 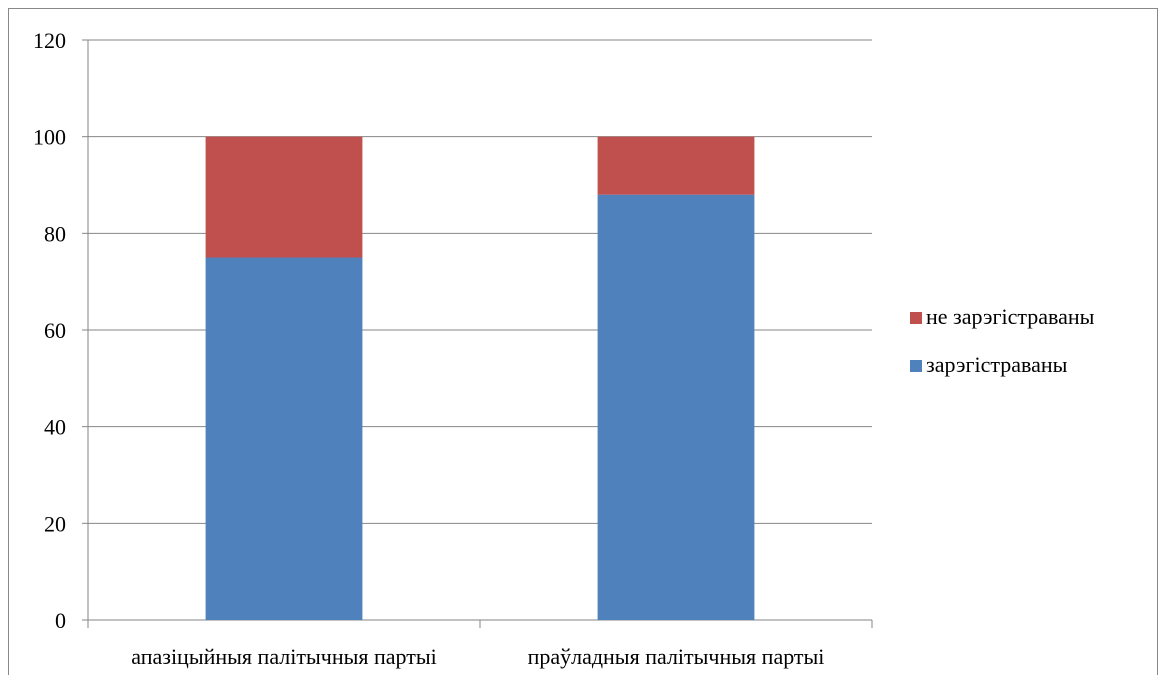 What do you see at coordinates (55, 523) in the screenshot?
I see `y-tick-label: 20` at bounding box center [55, 523].